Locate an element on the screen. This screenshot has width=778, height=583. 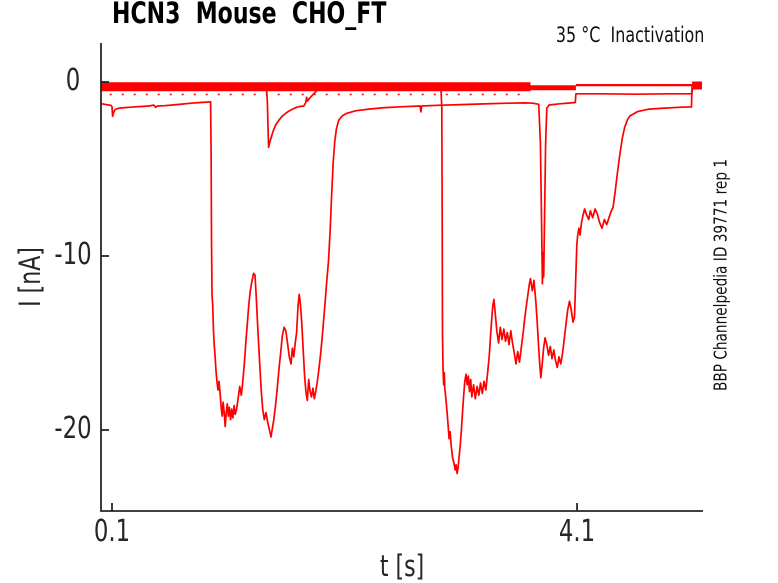
x-tick-label-0.1: 0.1 is located at coordinates (112, 531).